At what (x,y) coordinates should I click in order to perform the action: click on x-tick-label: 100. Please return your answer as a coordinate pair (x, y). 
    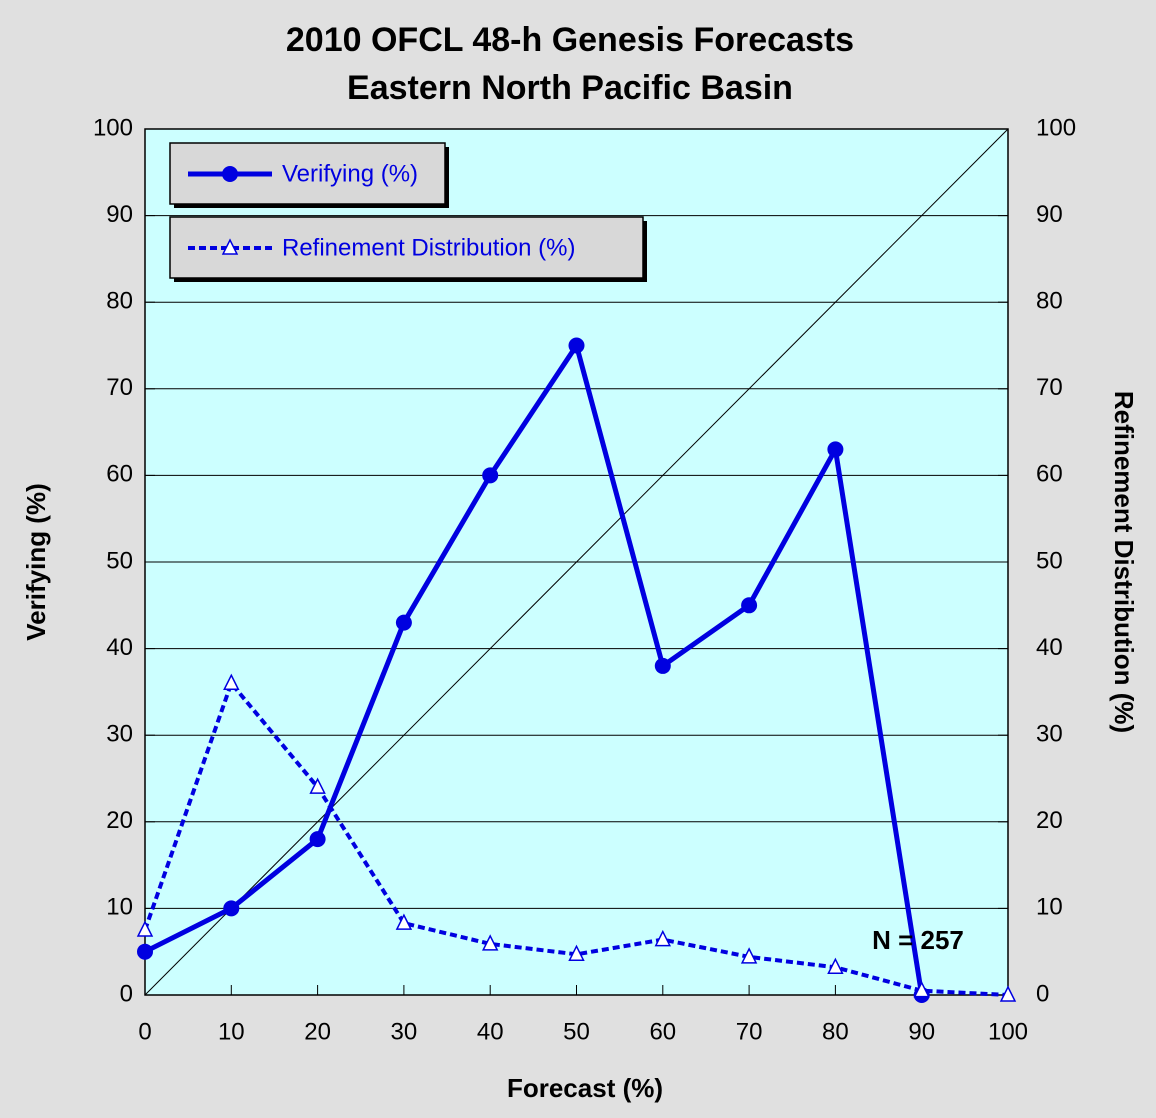
    Looking at the image, I should click on (1008, 1031).